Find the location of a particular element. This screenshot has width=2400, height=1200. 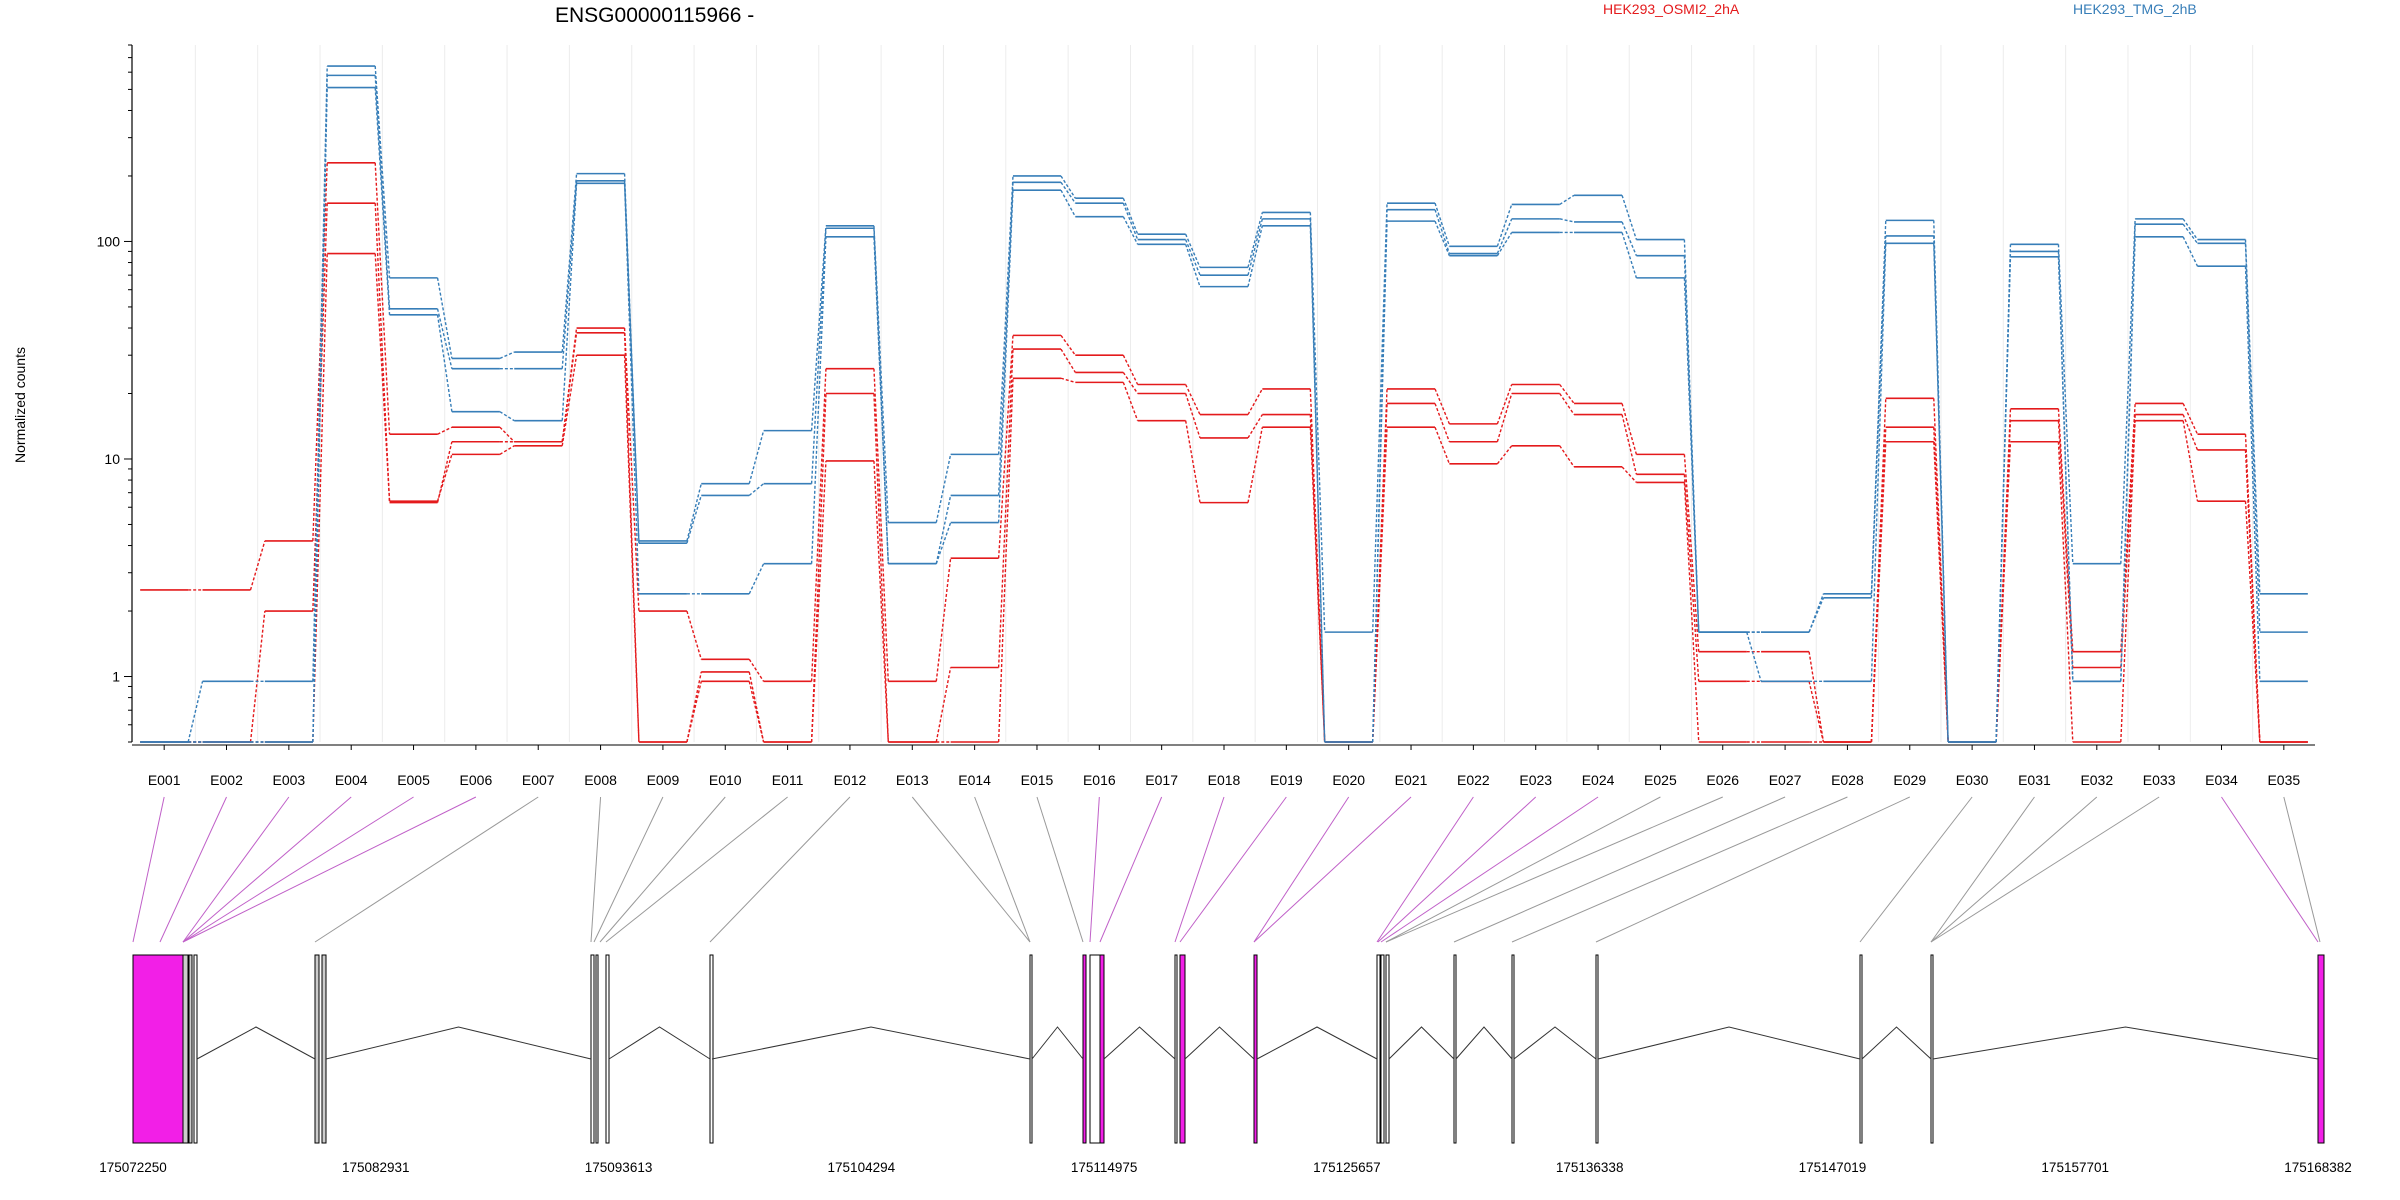

exon-label: E022 is located at coordinates (1473, 780).